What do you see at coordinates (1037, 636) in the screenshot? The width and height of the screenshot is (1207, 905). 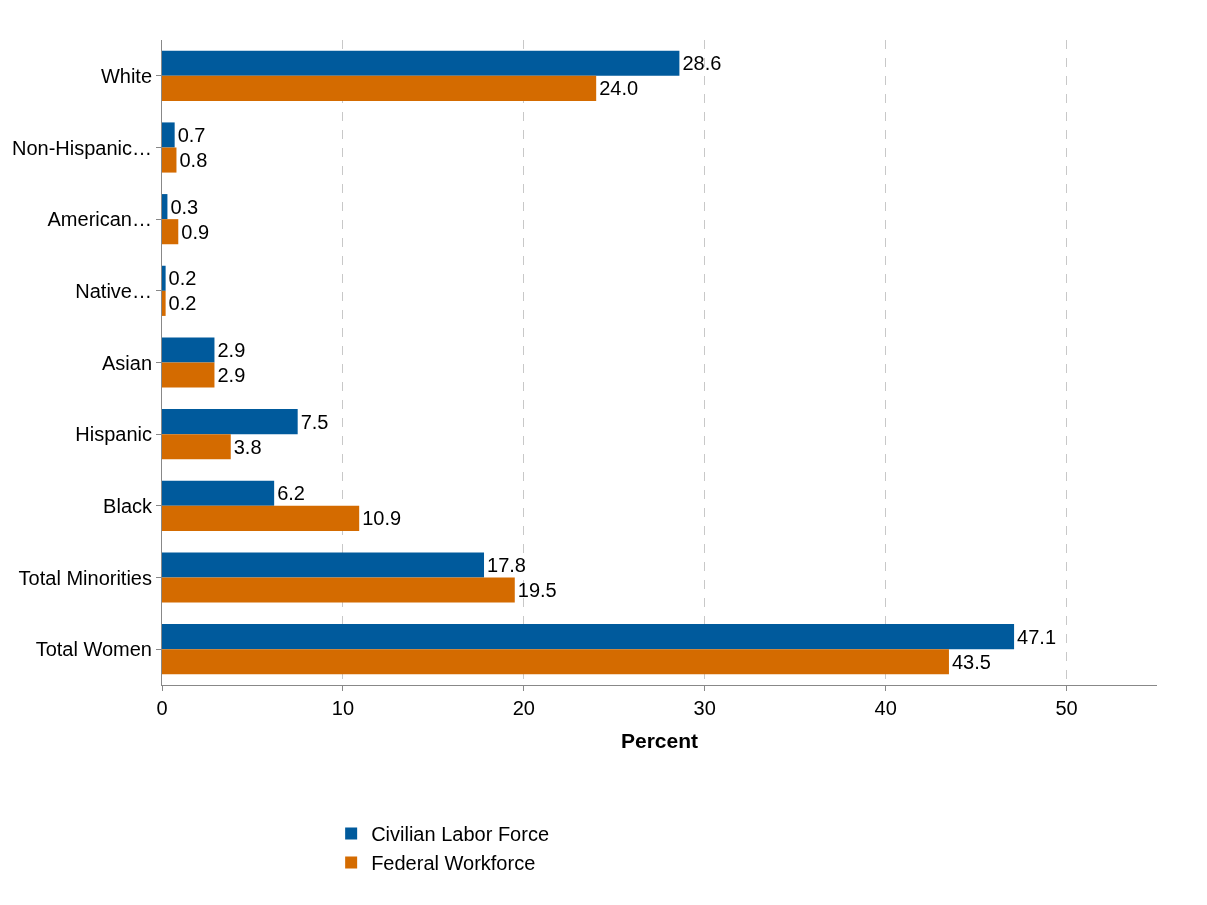 I see `data-label: 47.1` at bounding box center [1037, 636].